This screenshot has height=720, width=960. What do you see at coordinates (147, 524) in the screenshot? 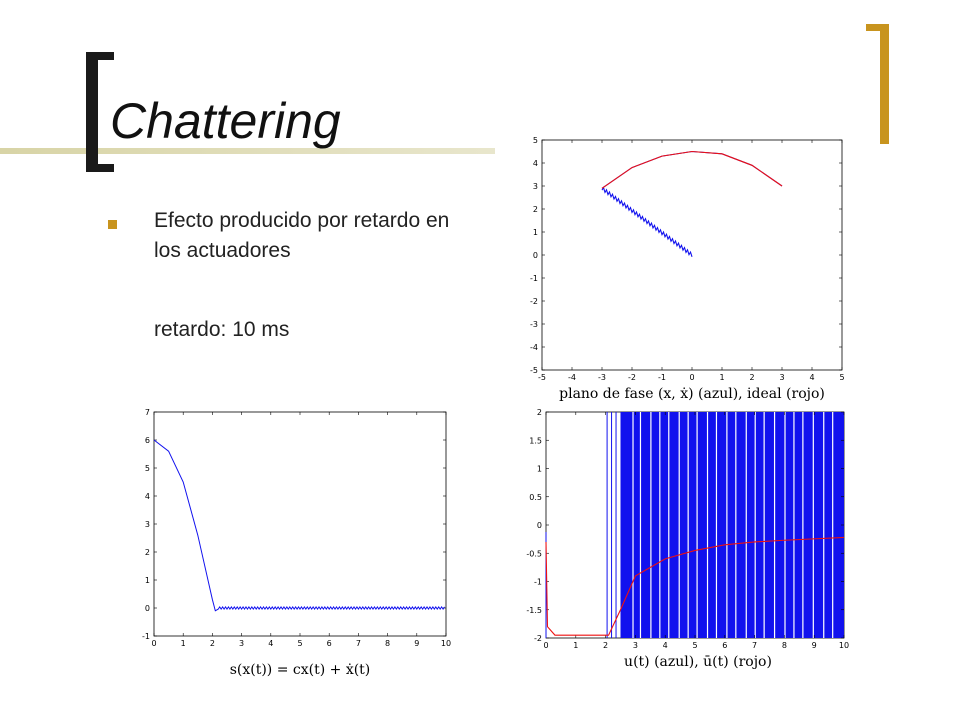
I see `y-tick-label: 3` at bounding box center [147, 524].